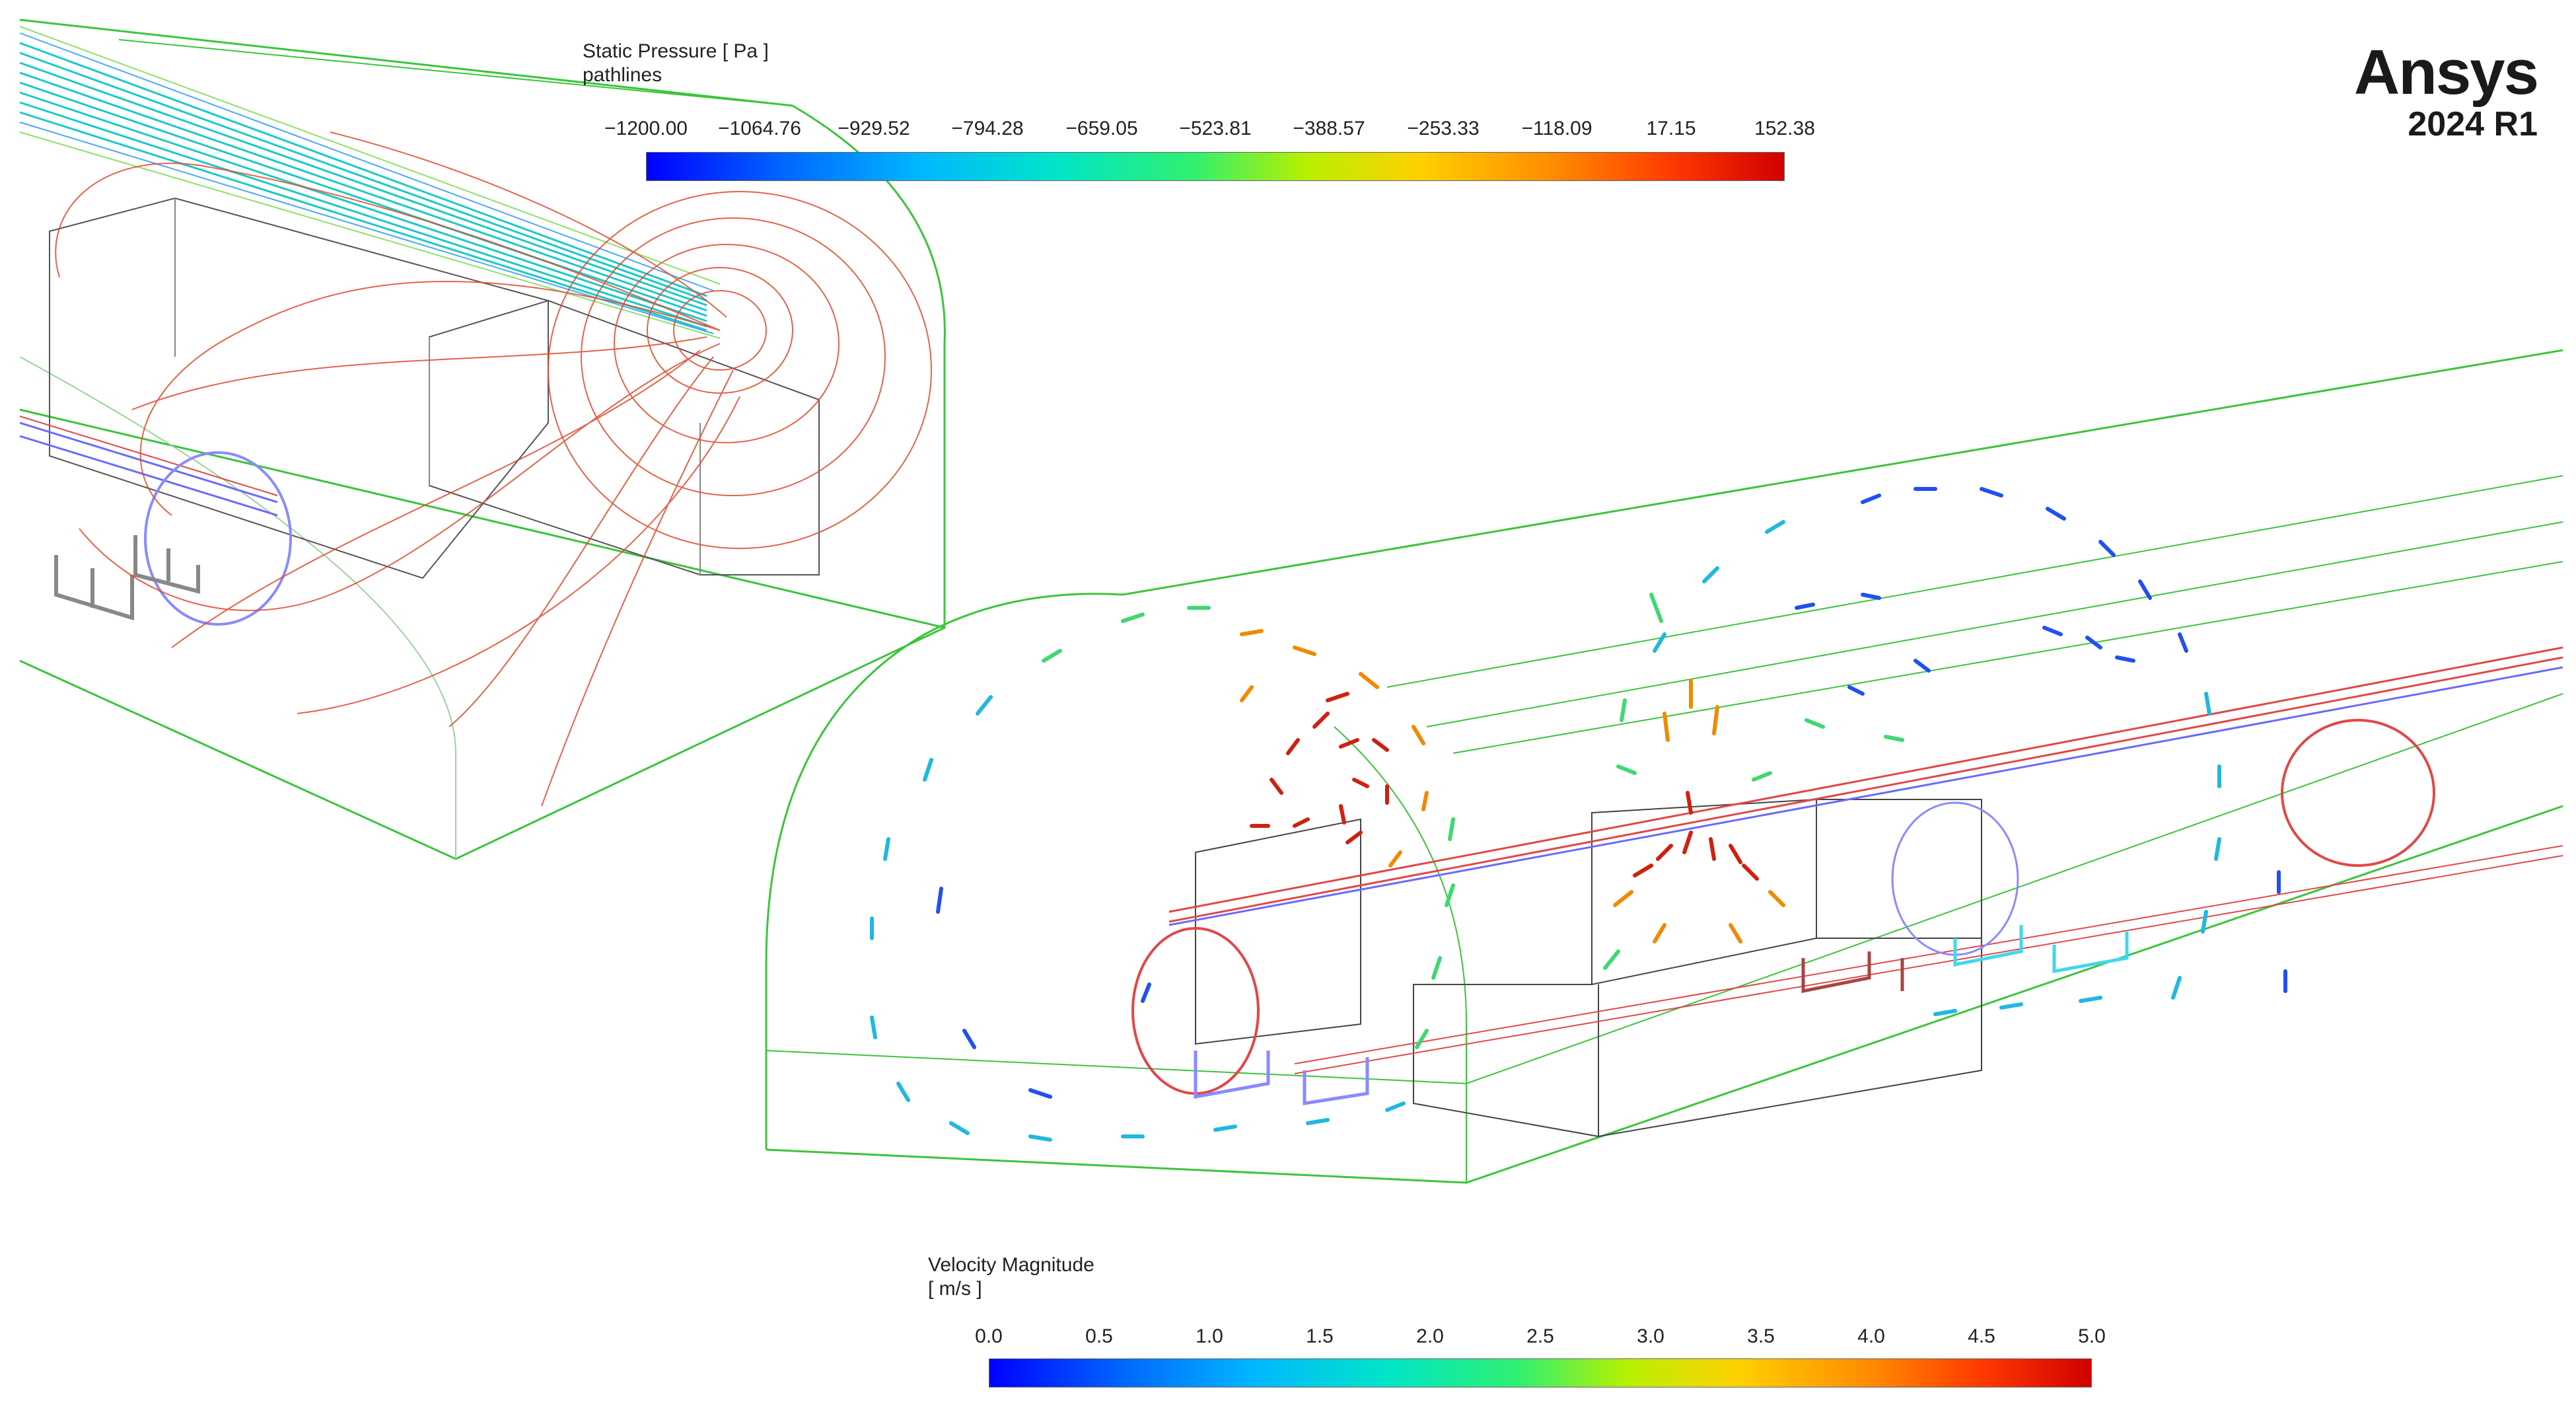 The image size is (2576, 1406). Describe the element at coordinates (646, 128) in the screenshot. I see `pressure-tick: −1200.00` at that location.